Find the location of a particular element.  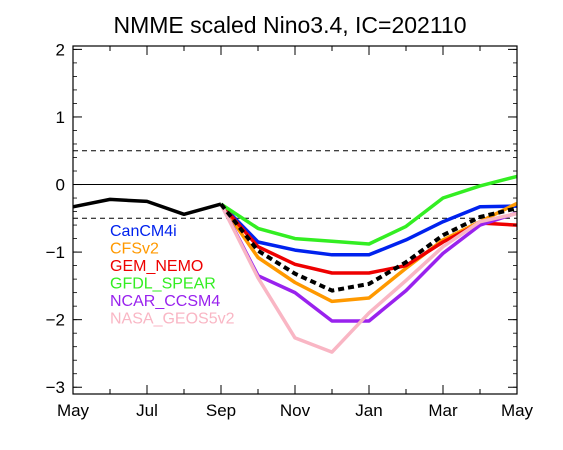

legend-item-gfdl-spear: GFDL_SPEAR is located at coordinates (163, 284).